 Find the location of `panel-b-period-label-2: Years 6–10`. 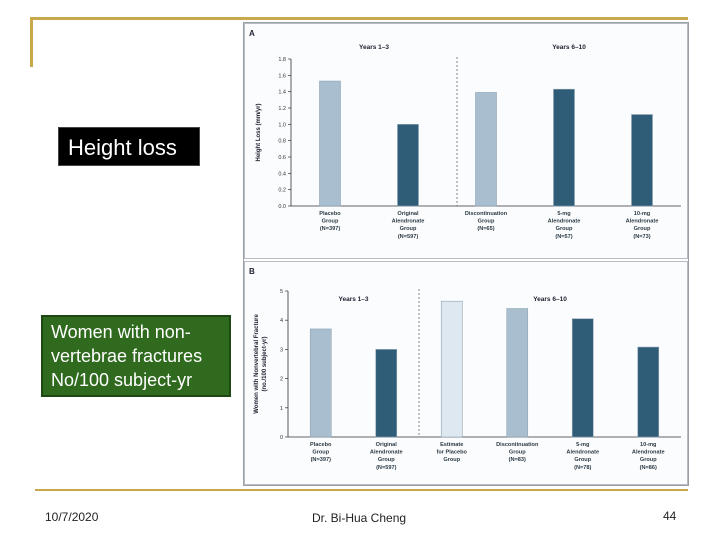

panel-b-period-label-2: Years 6–10 is located at coordinates (550, 299).